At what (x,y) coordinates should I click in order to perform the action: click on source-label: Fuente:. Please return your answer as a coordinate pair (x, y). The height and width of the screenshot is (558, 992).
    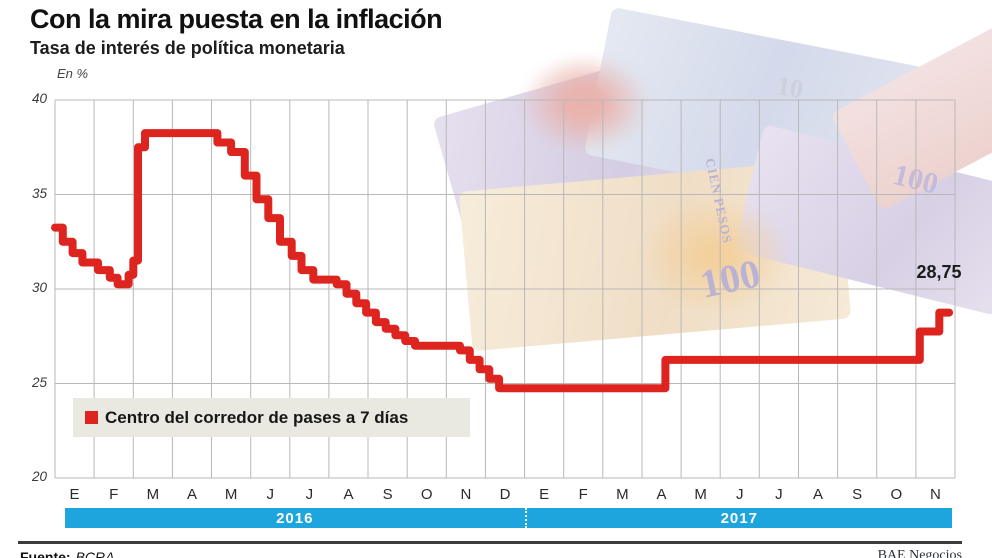
    Looking at the image, I should click on (45, 553).